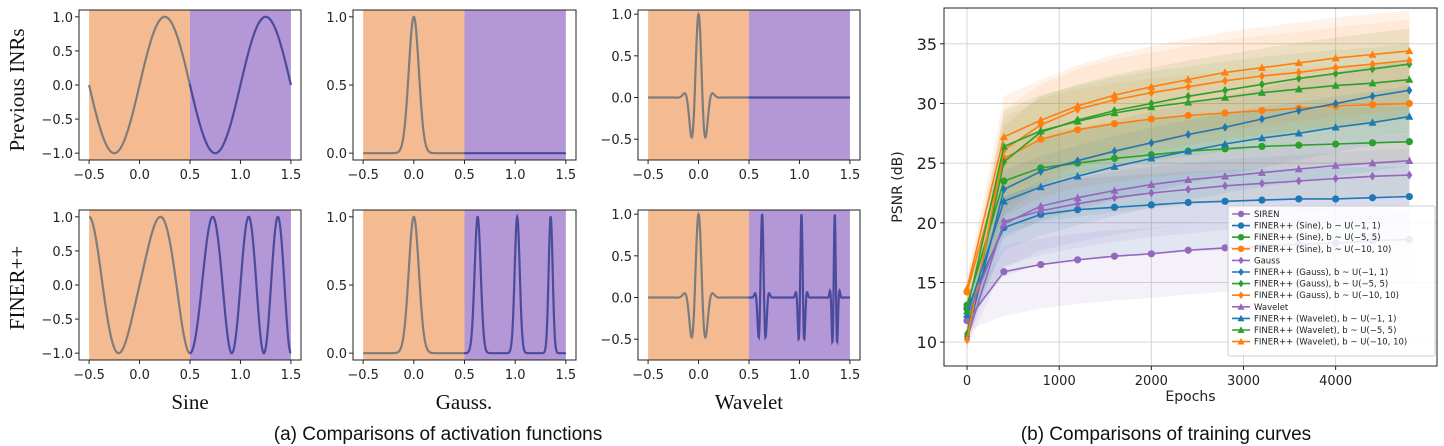  I want to click on y-tick-label: 10, so click(927, 342).